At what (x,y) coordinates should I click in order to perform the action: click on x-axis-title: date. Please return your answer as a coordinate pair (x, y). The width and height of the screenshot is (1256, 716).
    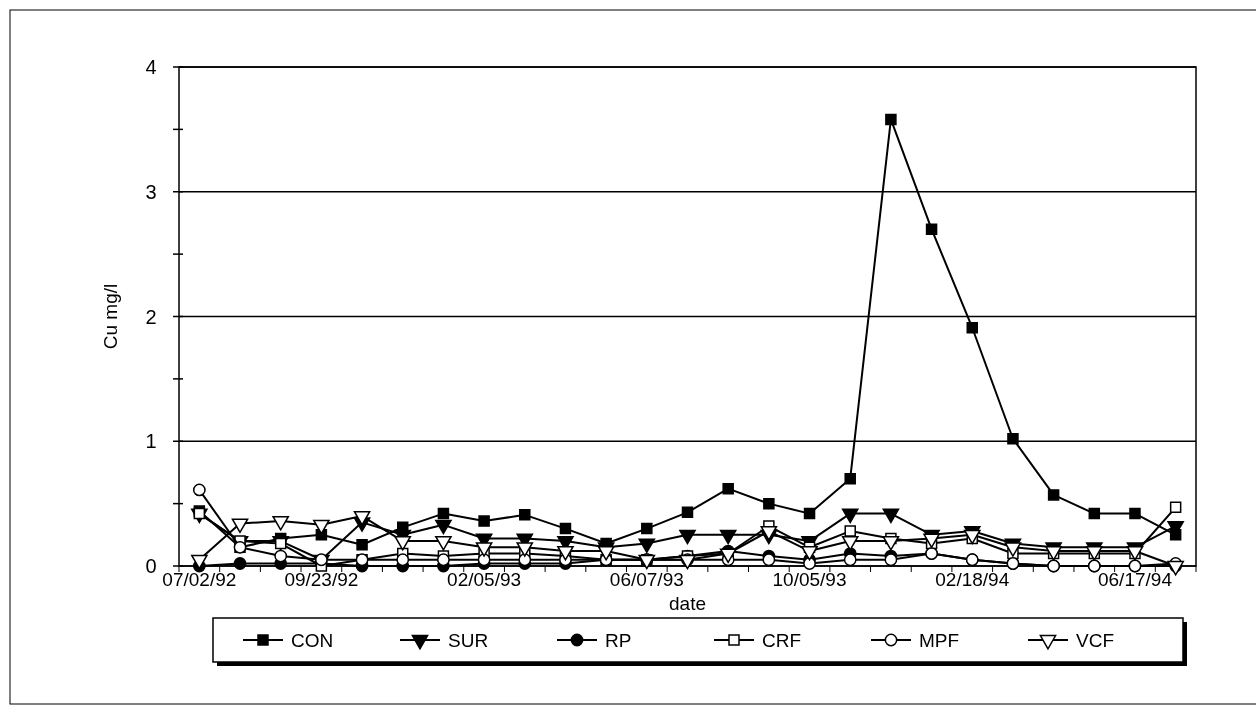
    Looking at the image, I should click on (687, 603).